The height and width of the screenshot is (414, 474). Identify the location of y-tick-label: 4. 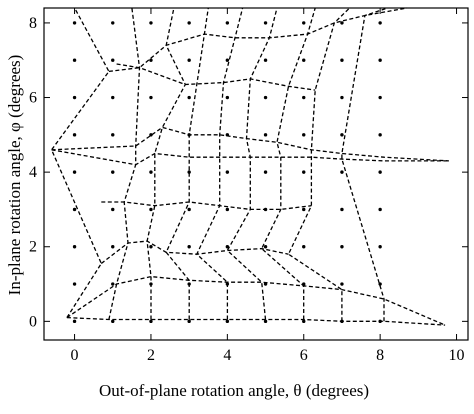
(33, 172).